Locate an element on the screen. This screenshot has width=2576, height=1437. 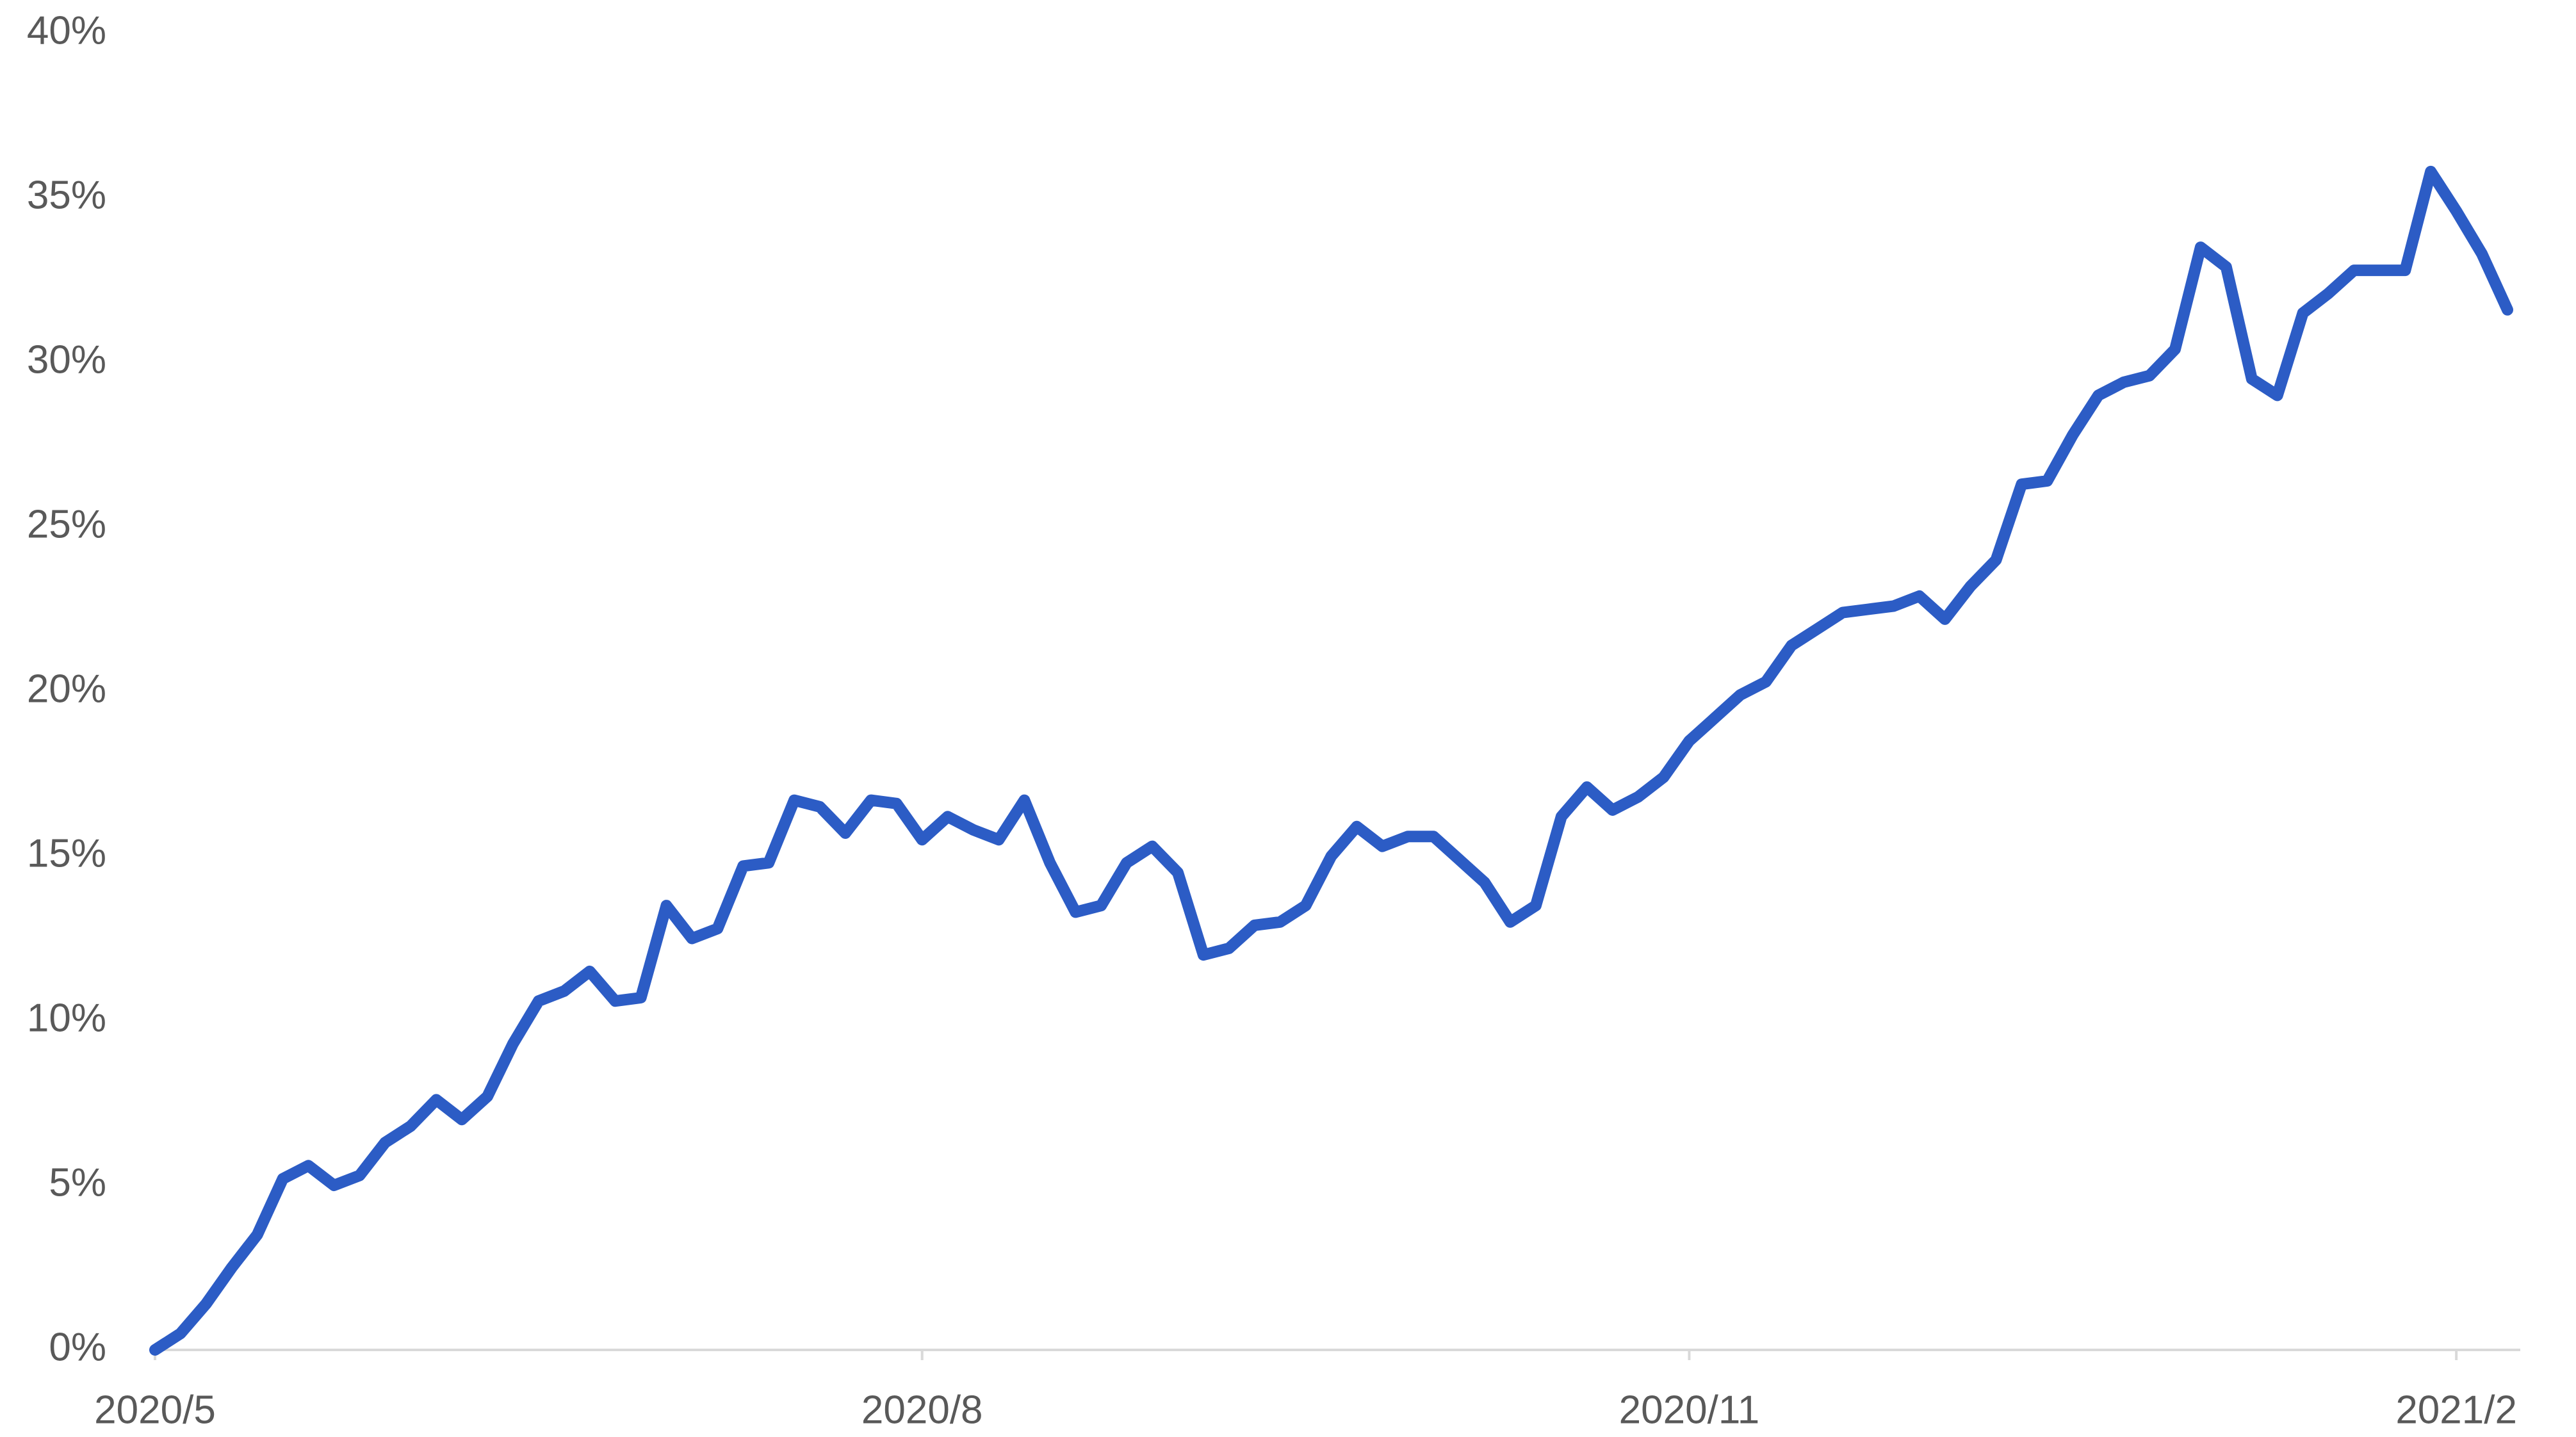
y-tick-label: 25% is located at coordinates (66, 524).